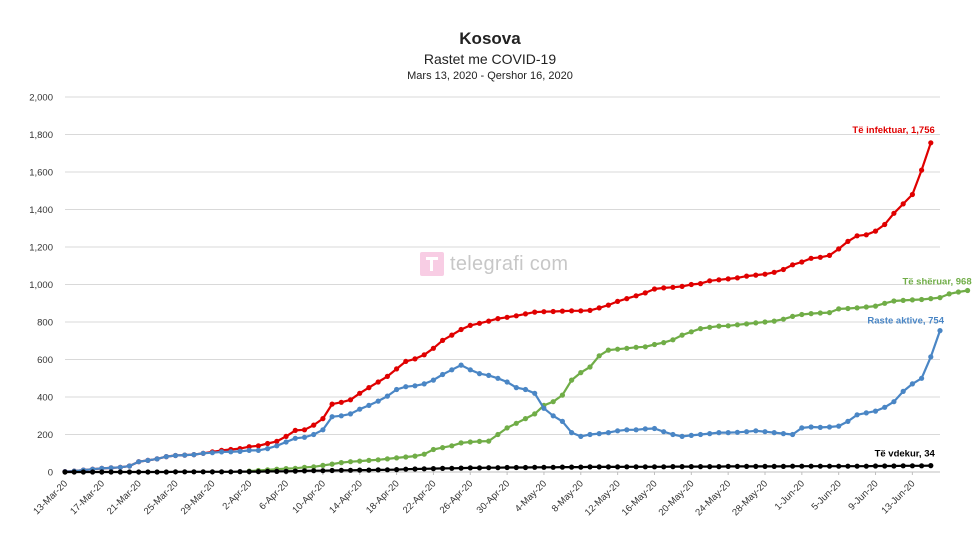 The height and width of the screenshot is (551, 980). What do you see at coordinates (274, 495) in the screenshot?
I see `x-tick-label: 6-Apr-20` at bounding box center [274, 495].